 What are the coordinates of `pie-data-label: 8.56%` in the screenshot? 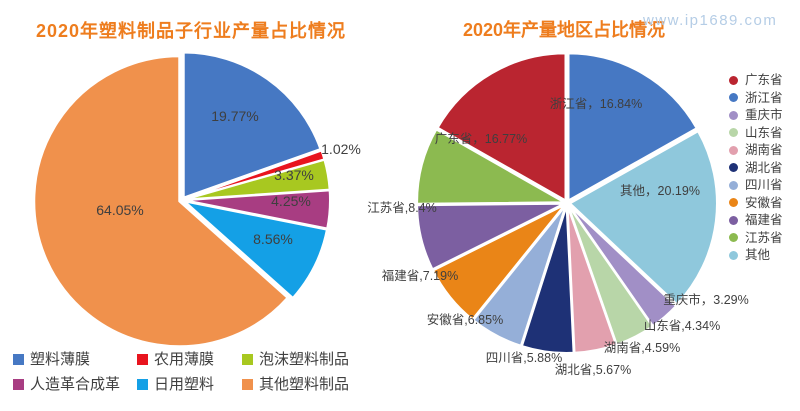 It's located at (273, 239).